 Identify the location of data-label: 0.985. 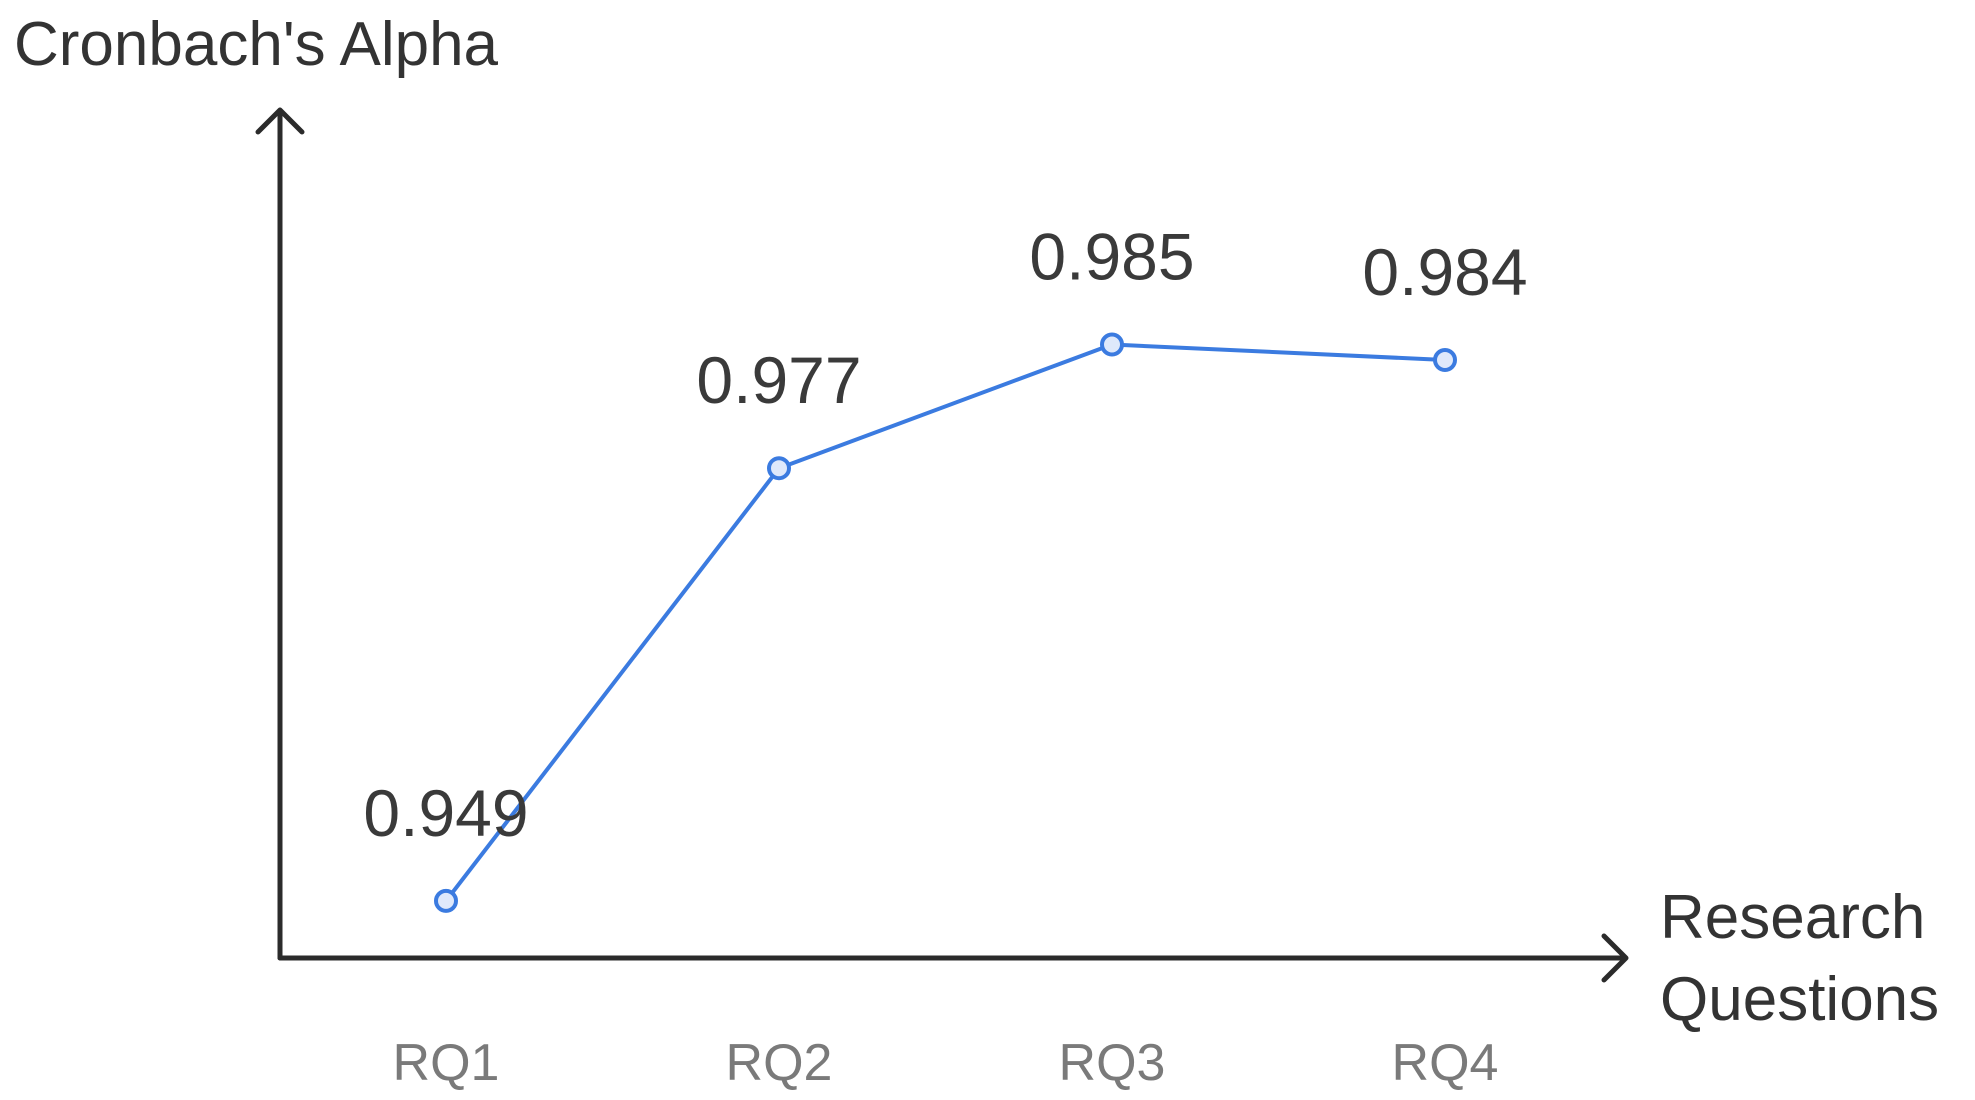
(1111, 257).